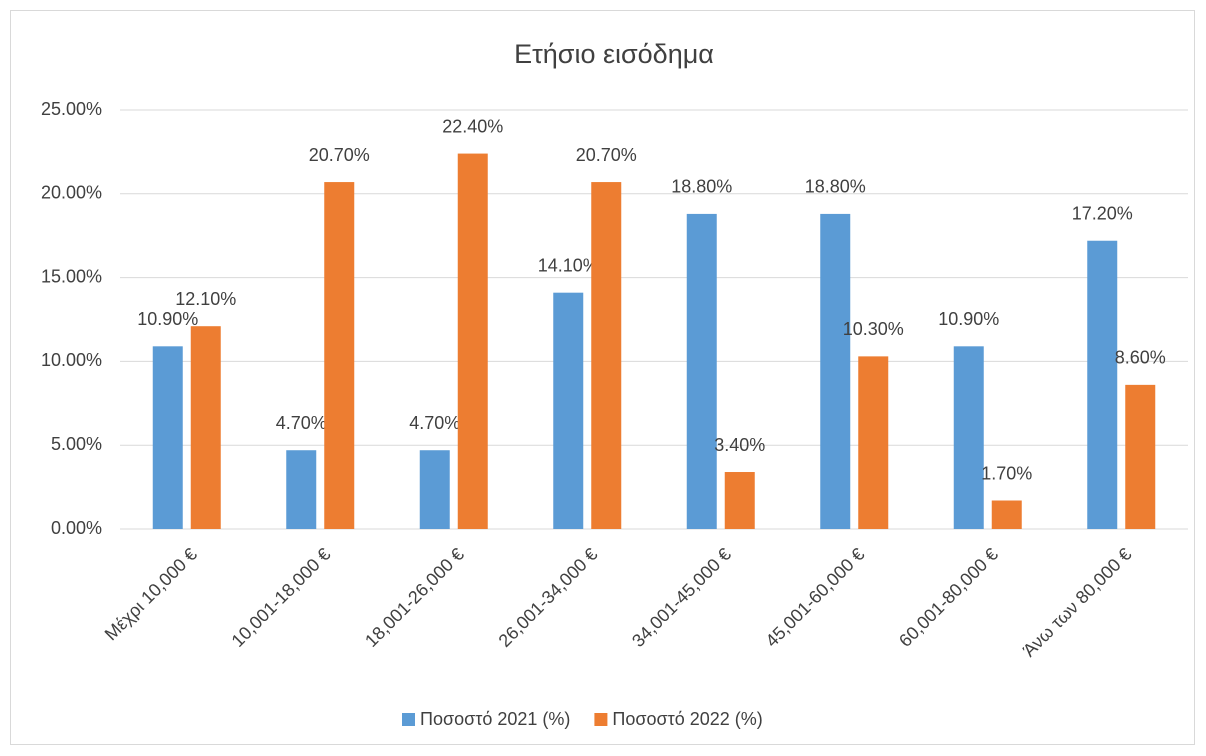  I want to click on chart-title: Ετήσιο εισόδημα, so click(614, 54).